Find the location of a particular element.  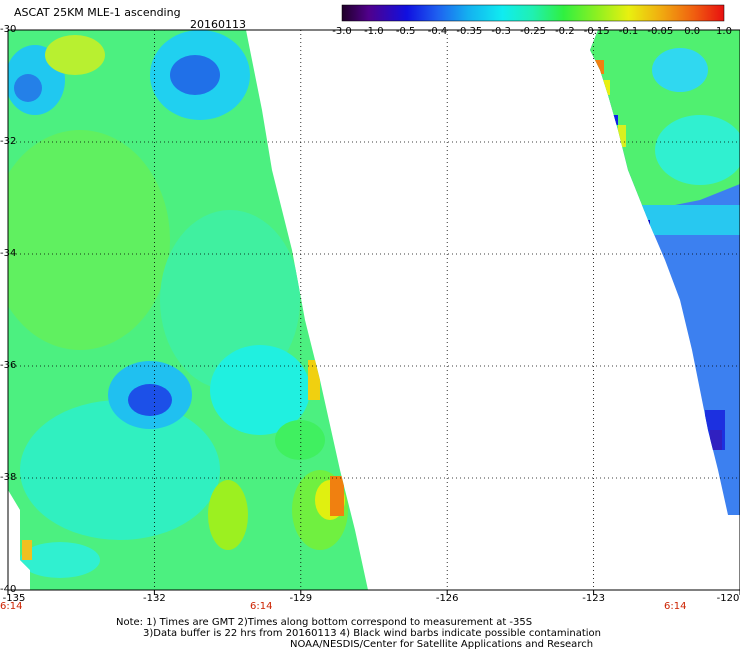

lat-tick-label: -36 is located at coordinates (8, 365).